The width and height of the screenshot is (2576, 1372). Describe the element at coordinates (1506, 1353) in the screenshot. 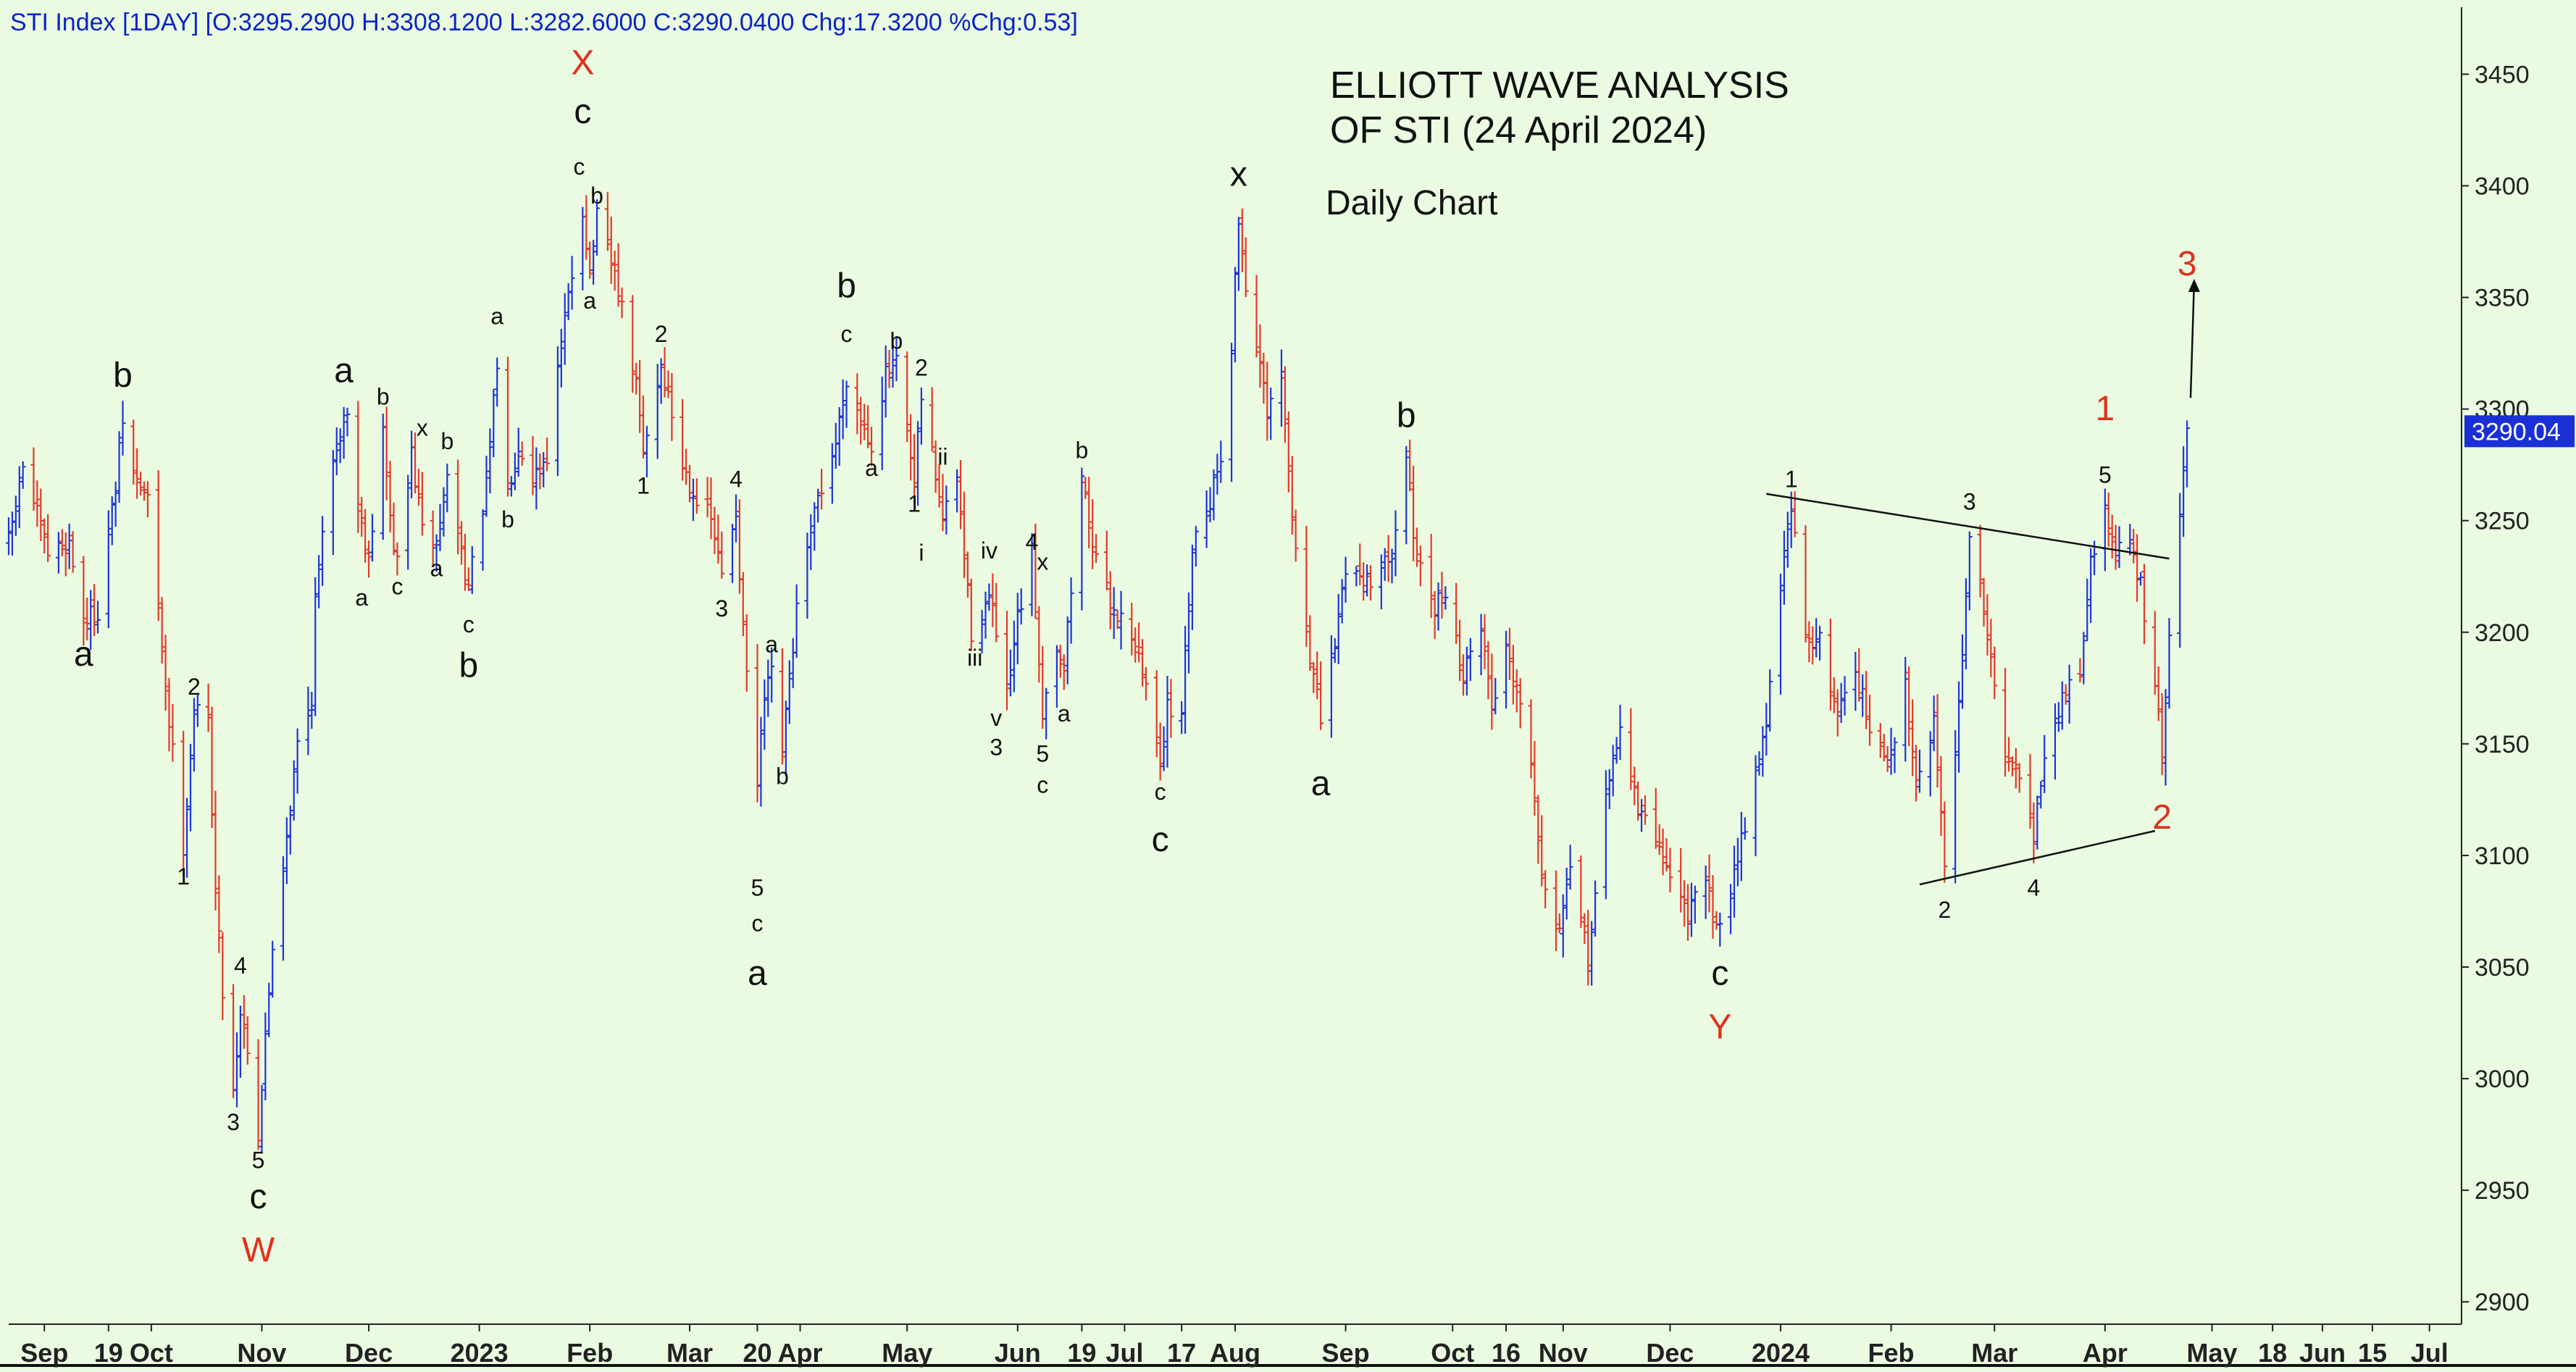

I see `time-tick-label: 16` at that location.